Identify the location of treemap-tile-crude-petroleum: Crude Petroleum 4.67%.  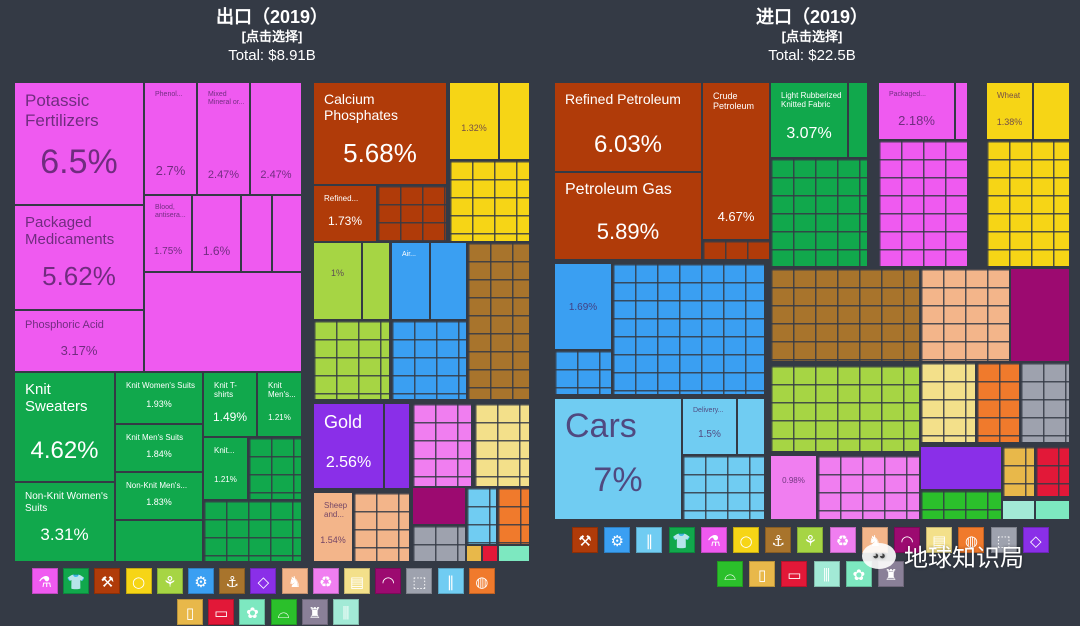
(736, 161).